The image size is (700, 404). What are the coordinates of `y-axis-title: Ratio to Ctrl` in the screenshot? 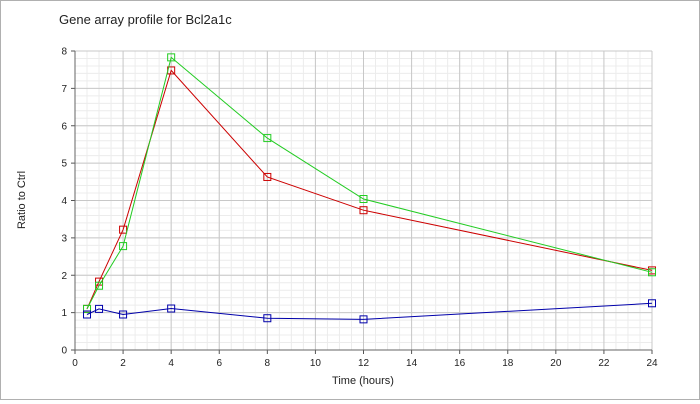 It's located at (22, 200).